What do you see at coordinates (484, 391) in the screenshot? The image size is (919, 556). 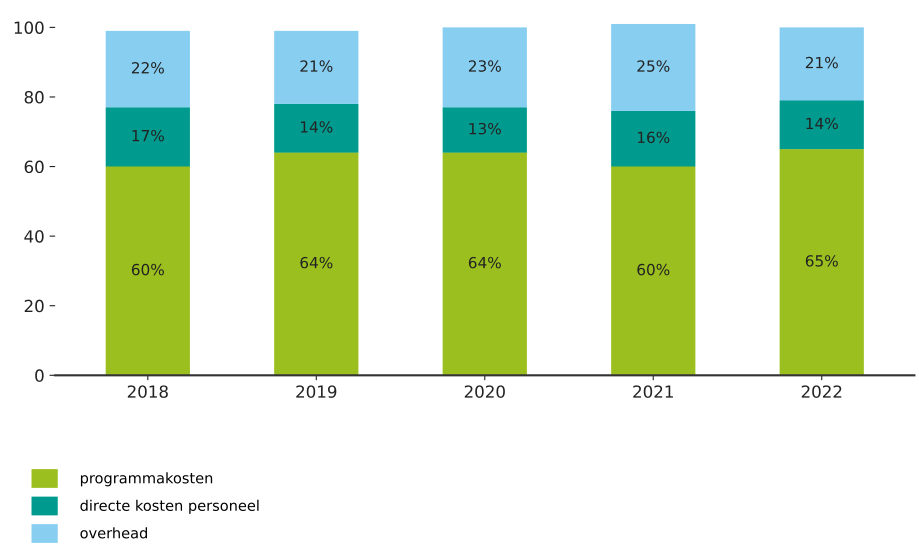 I see `x-tick-label: 2020` at bounding box center [484, 391].